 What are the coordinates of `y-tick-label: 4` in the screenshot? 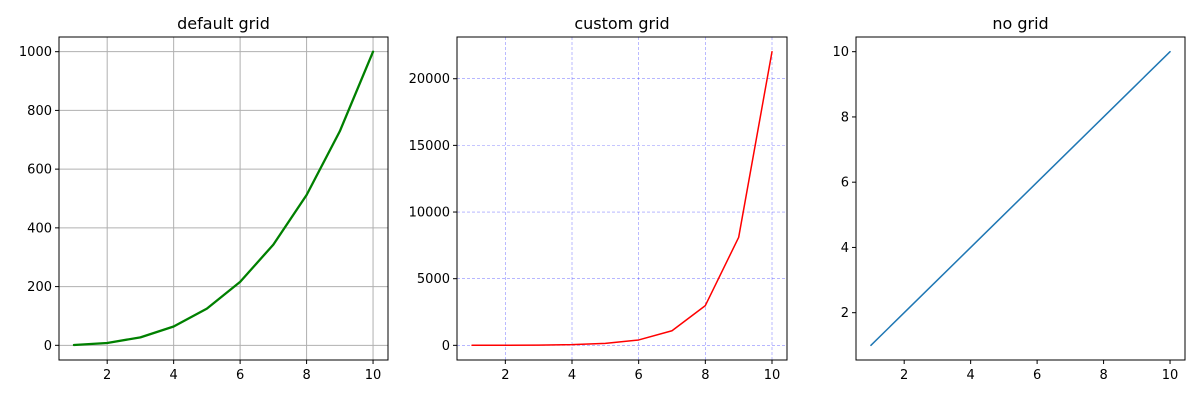 It's located at (845, 248).